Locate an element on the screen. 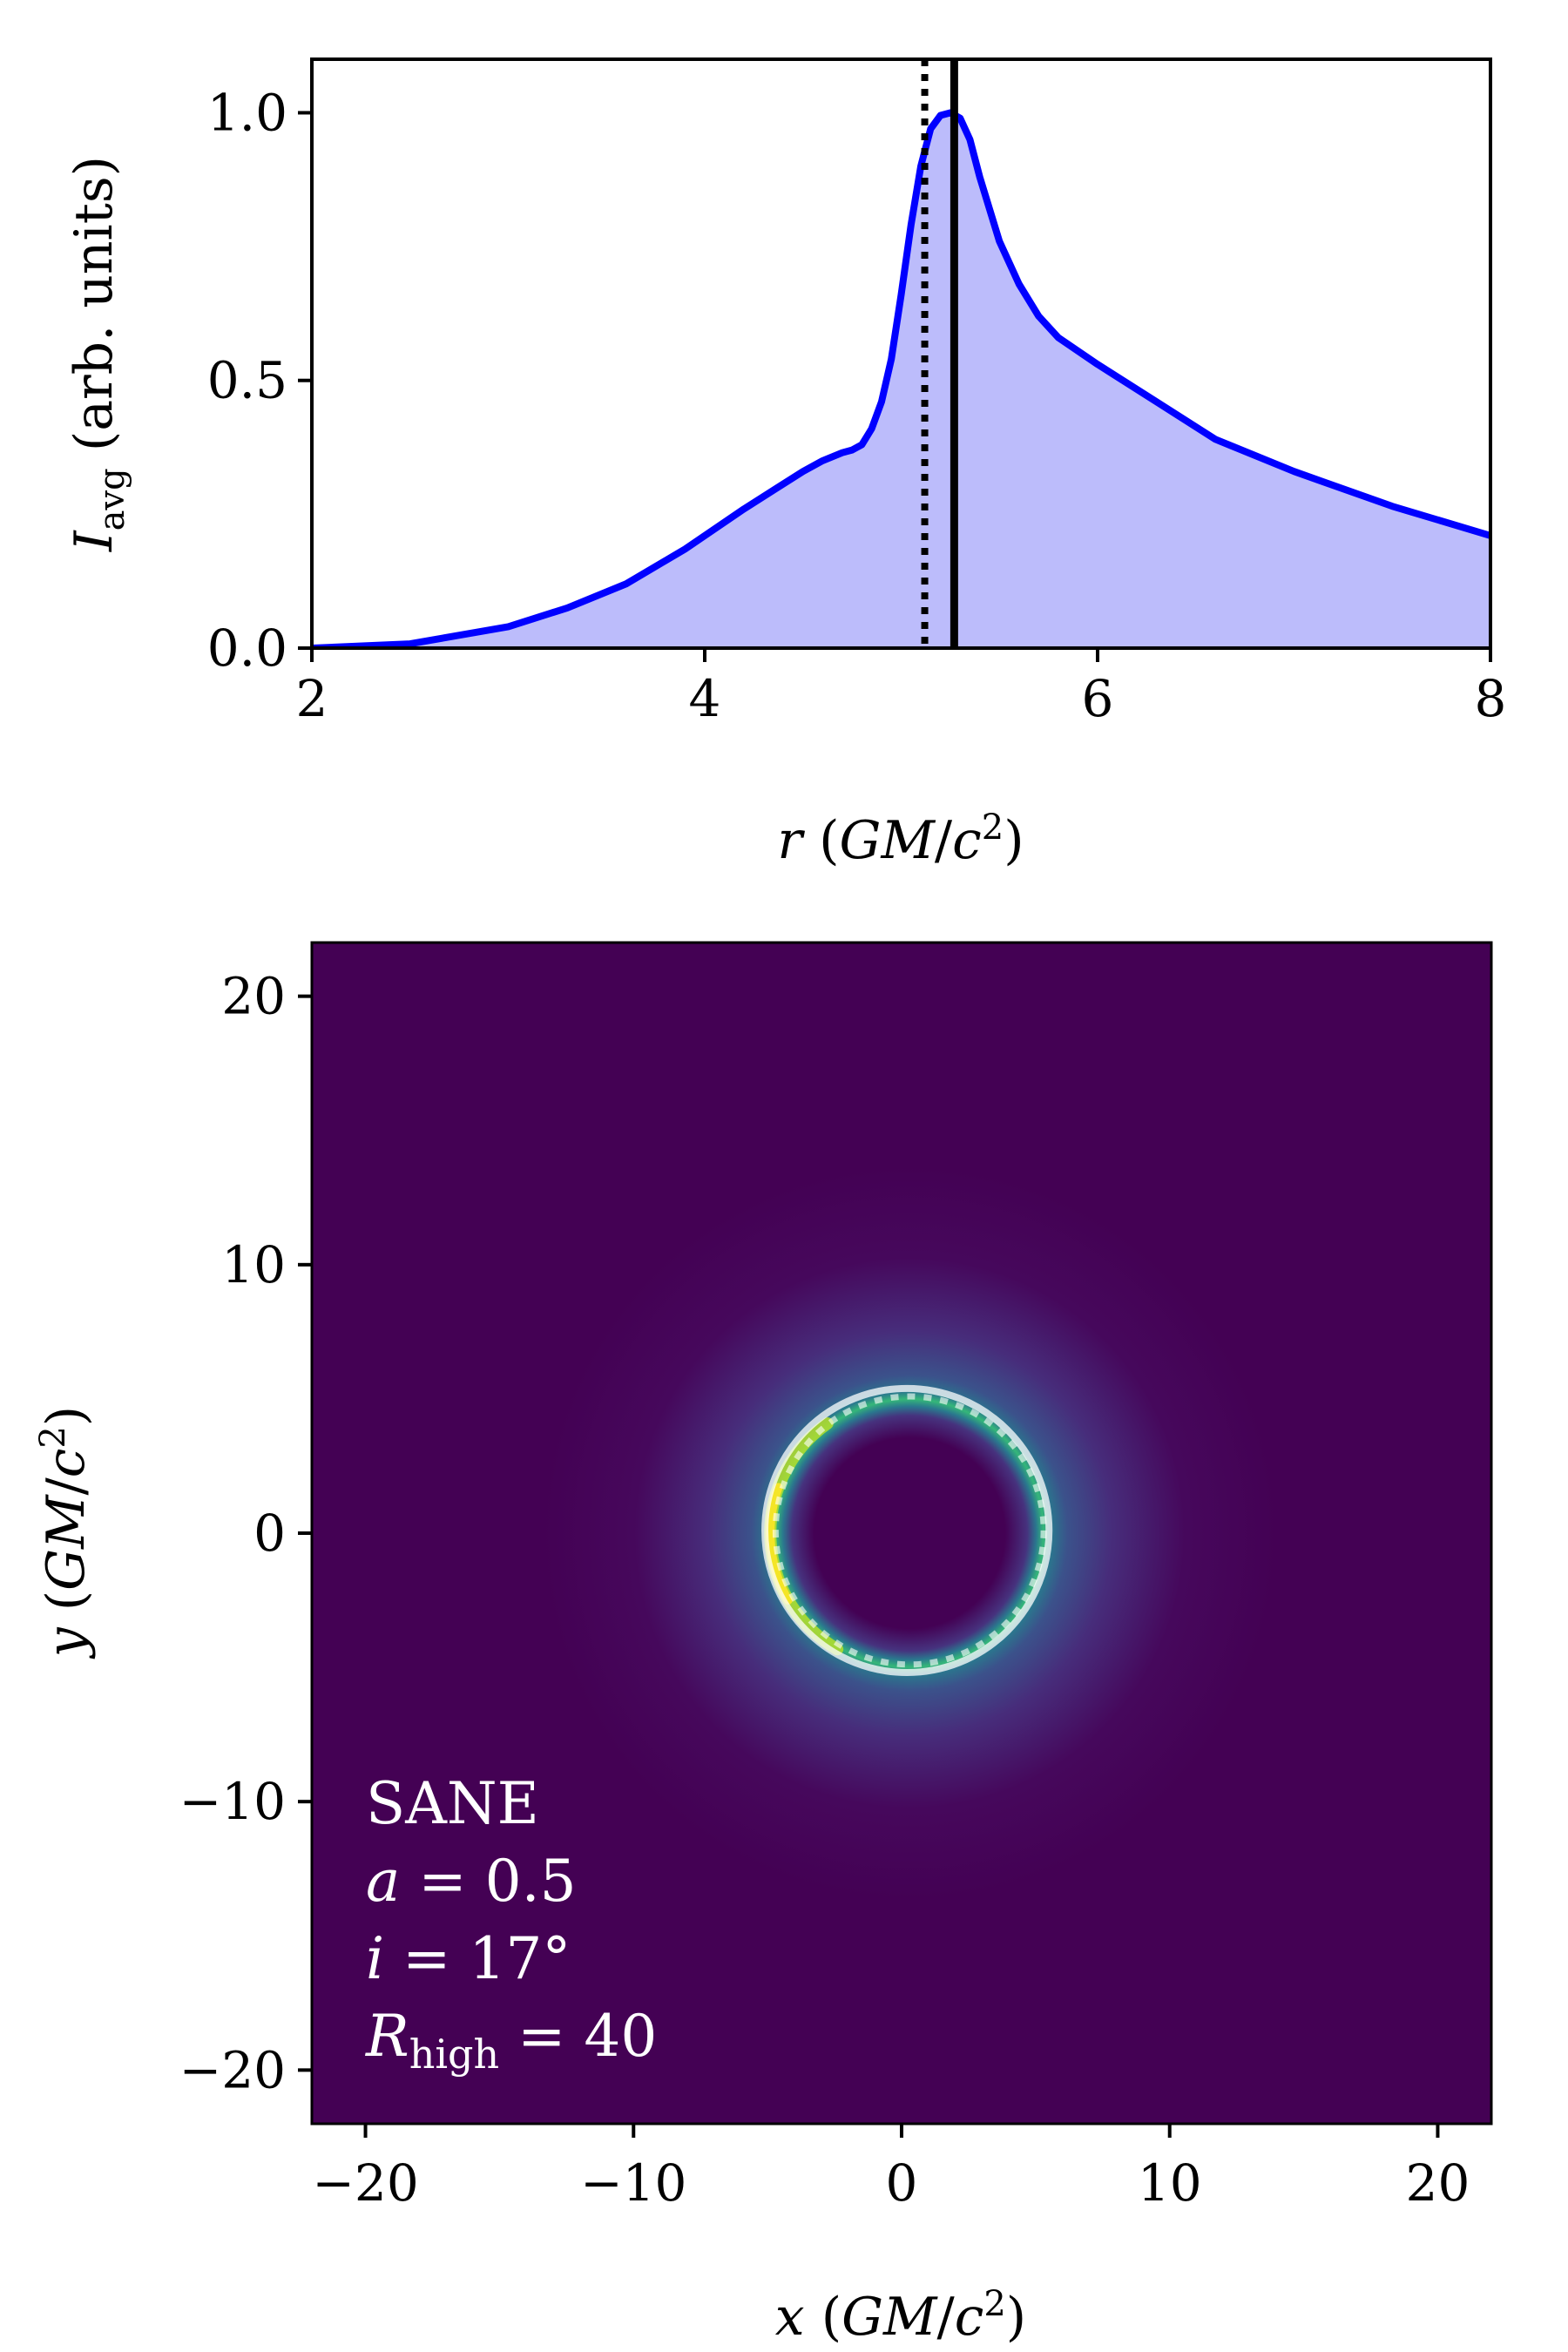 Image resolution: width=1568 pixels, height=2352 pixels. image-y-axis-label: y (GM/c2) is located at coordinates (65, 1532).